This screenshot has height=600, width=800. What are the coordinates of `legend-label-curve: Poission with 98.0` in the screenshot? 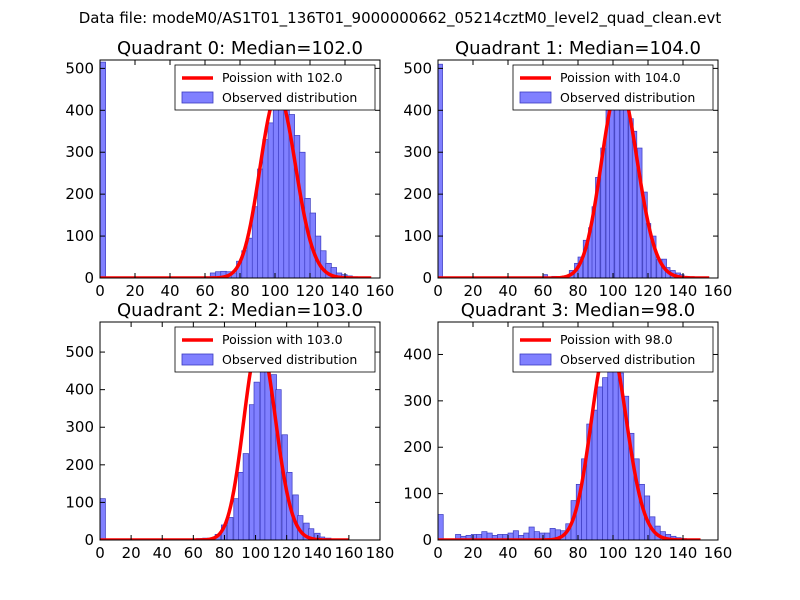 It's located at (616, 339).